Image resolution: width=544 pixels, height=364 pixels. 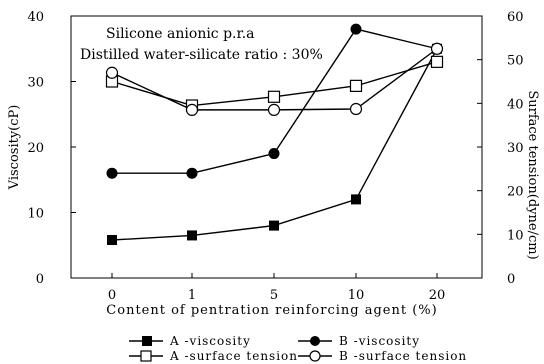 What do you see at coordinates (356, 295) in the screenshot?
I see `x-tick-label: 10` at bounding box center [356, 295].